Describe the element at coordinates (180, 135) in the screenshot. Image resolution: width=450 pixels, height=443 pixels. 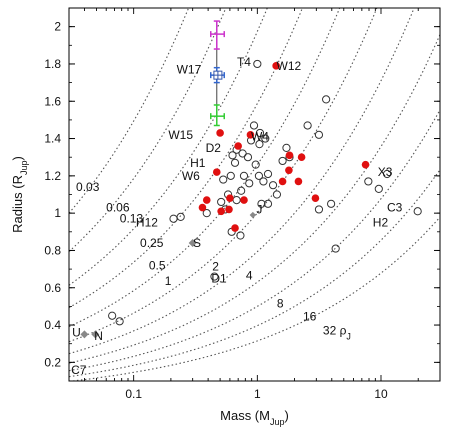
I see `point-label: W15` at that location.